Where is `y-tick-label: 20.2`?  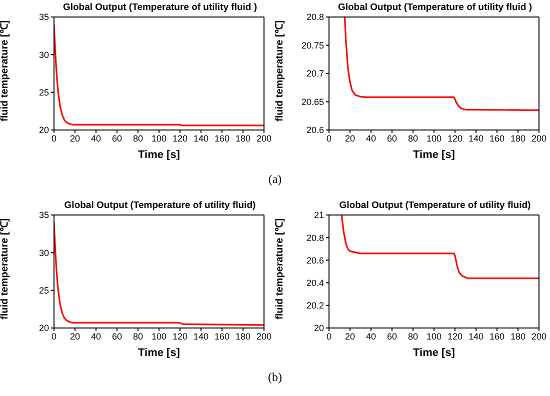
y-tick-label: 20.2 is located at coordinates (315, 305).